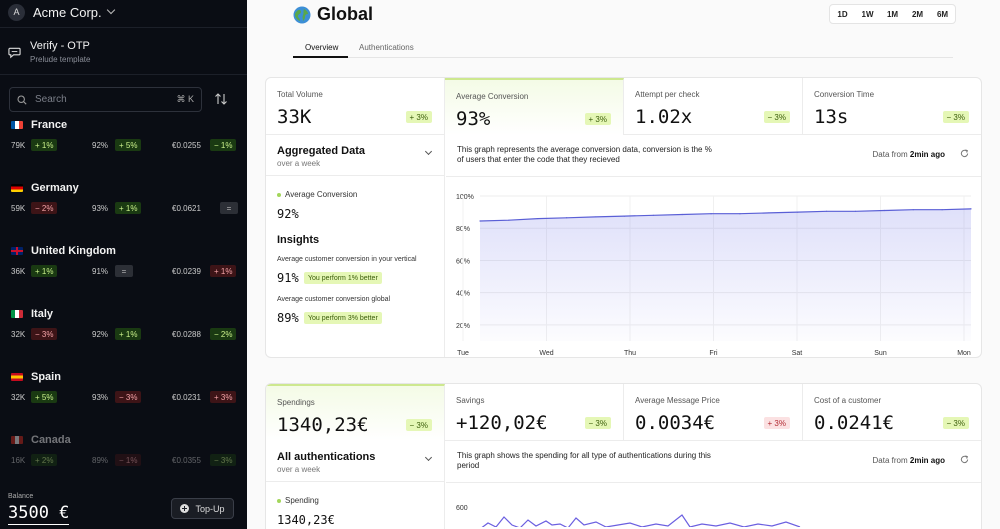 The width and height of the screenshot is (1000, 529). Describe the element at coordinates (46, 377) in the screenshot. I see `country-name: Spain` at that location.